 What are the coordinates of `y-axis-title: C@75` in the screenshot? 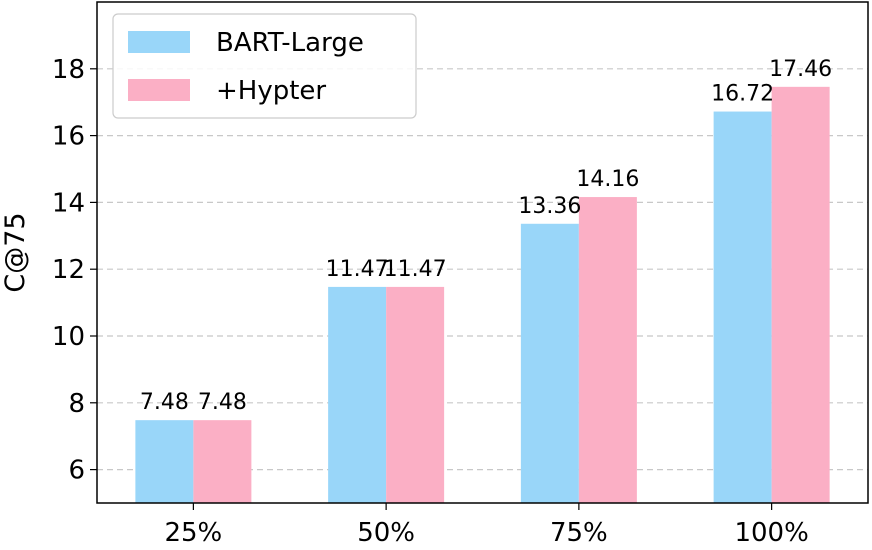 It's located at (15, 252).